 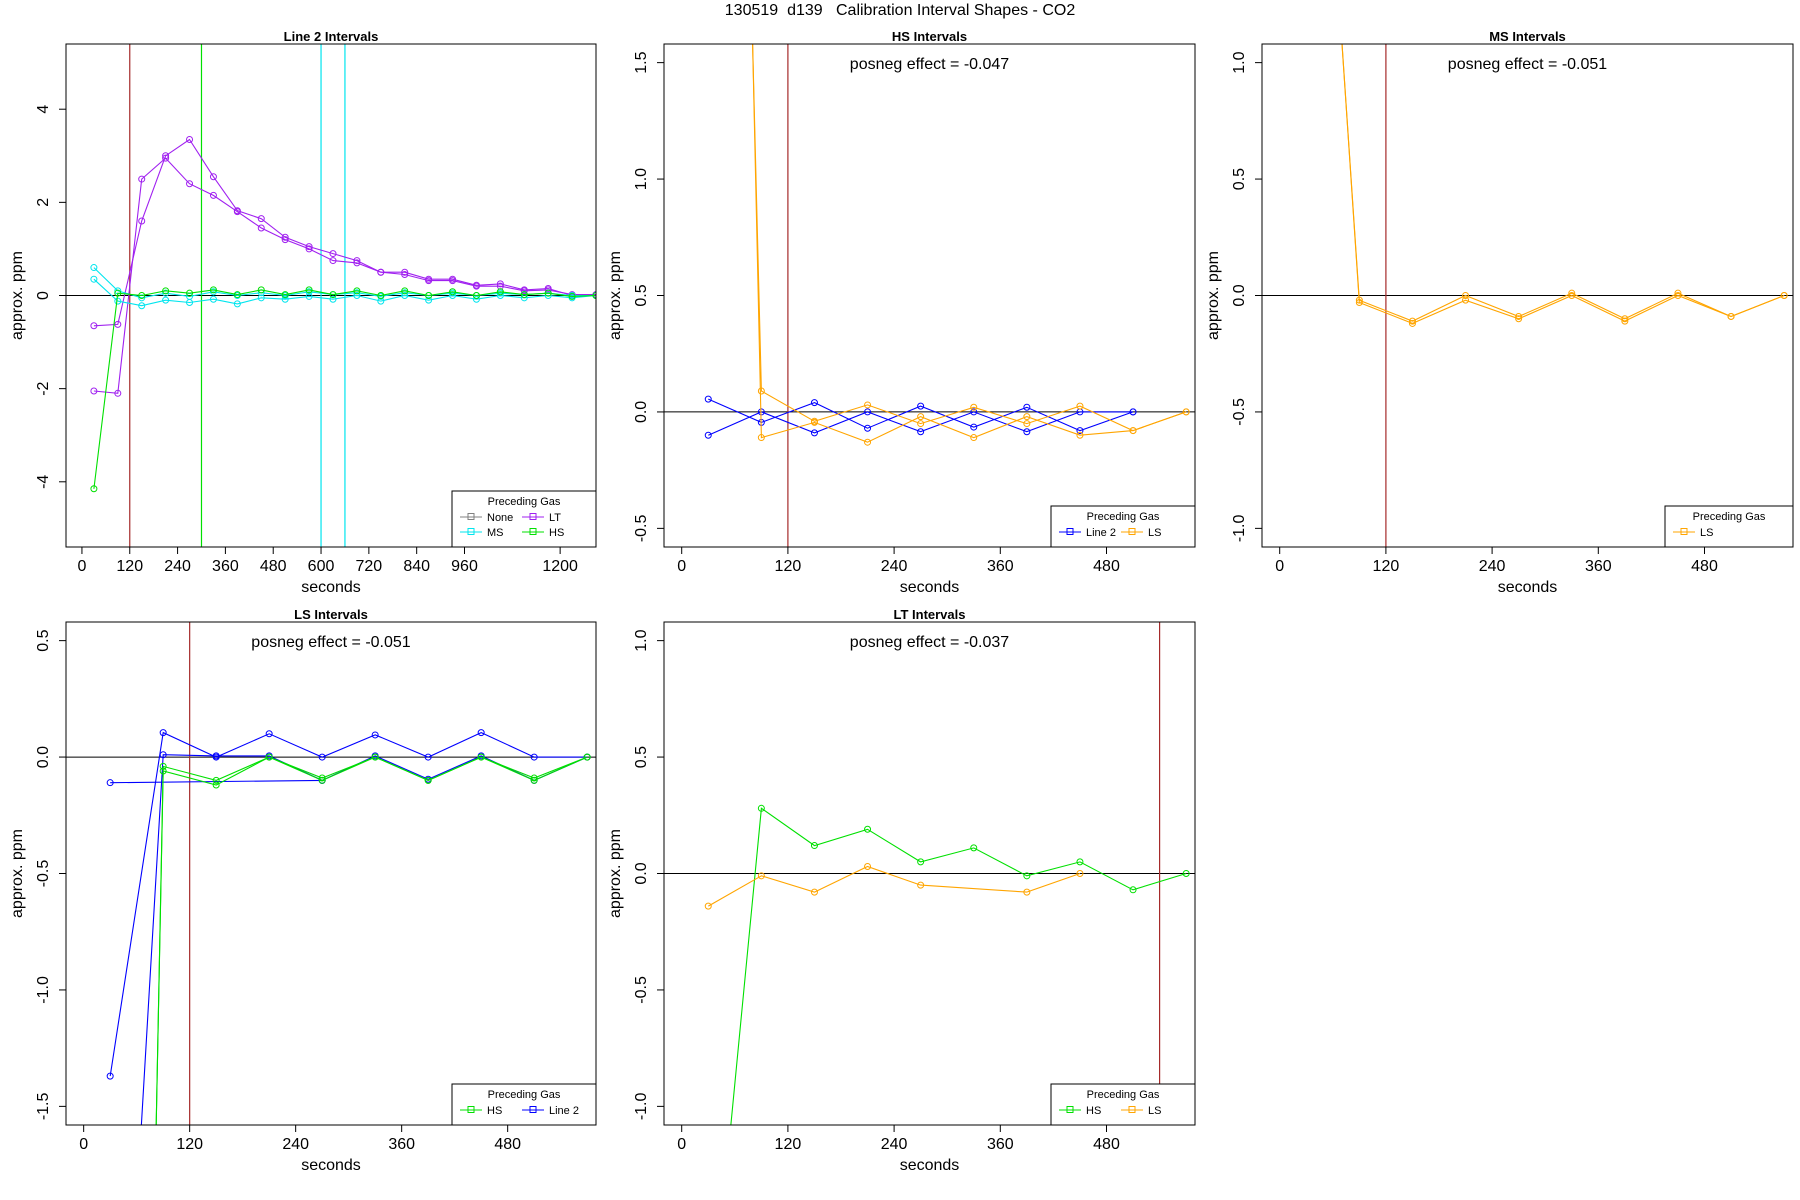 What do you see at coordinates (369, 566) in the screenshot?
I see `x-tick-label: 720` at bounding box center [369, 566].